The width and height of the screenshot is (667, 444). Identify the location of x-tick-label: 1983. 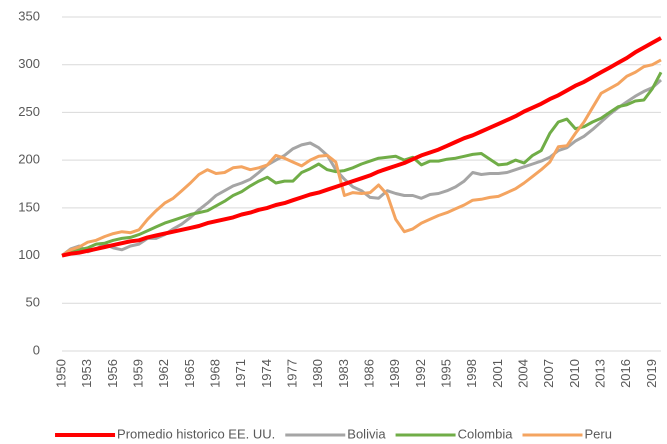
(343, 373).